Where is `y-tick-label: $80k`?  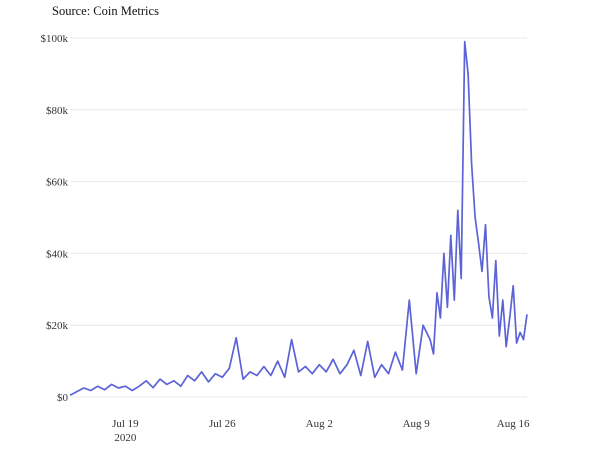
y-tick-label: $80k is located at coordinates (57, 111).